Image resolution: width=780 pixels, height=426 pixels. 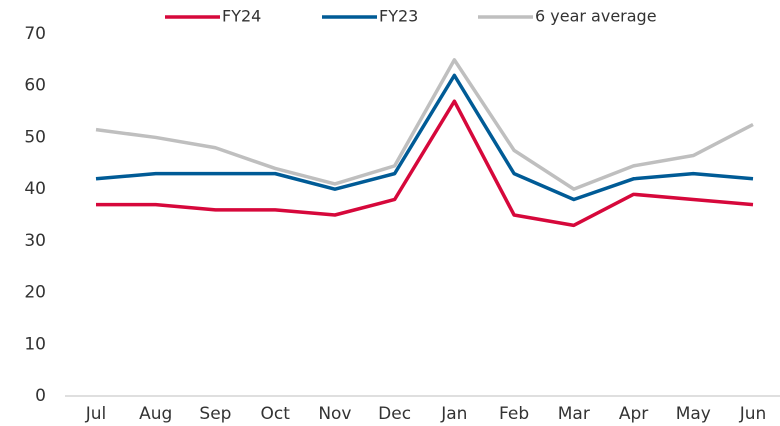 What do you see at coordinates (215, 414) in the screenshot?
I see `x-tick-label: Sep` at bounding box center [215, 414].